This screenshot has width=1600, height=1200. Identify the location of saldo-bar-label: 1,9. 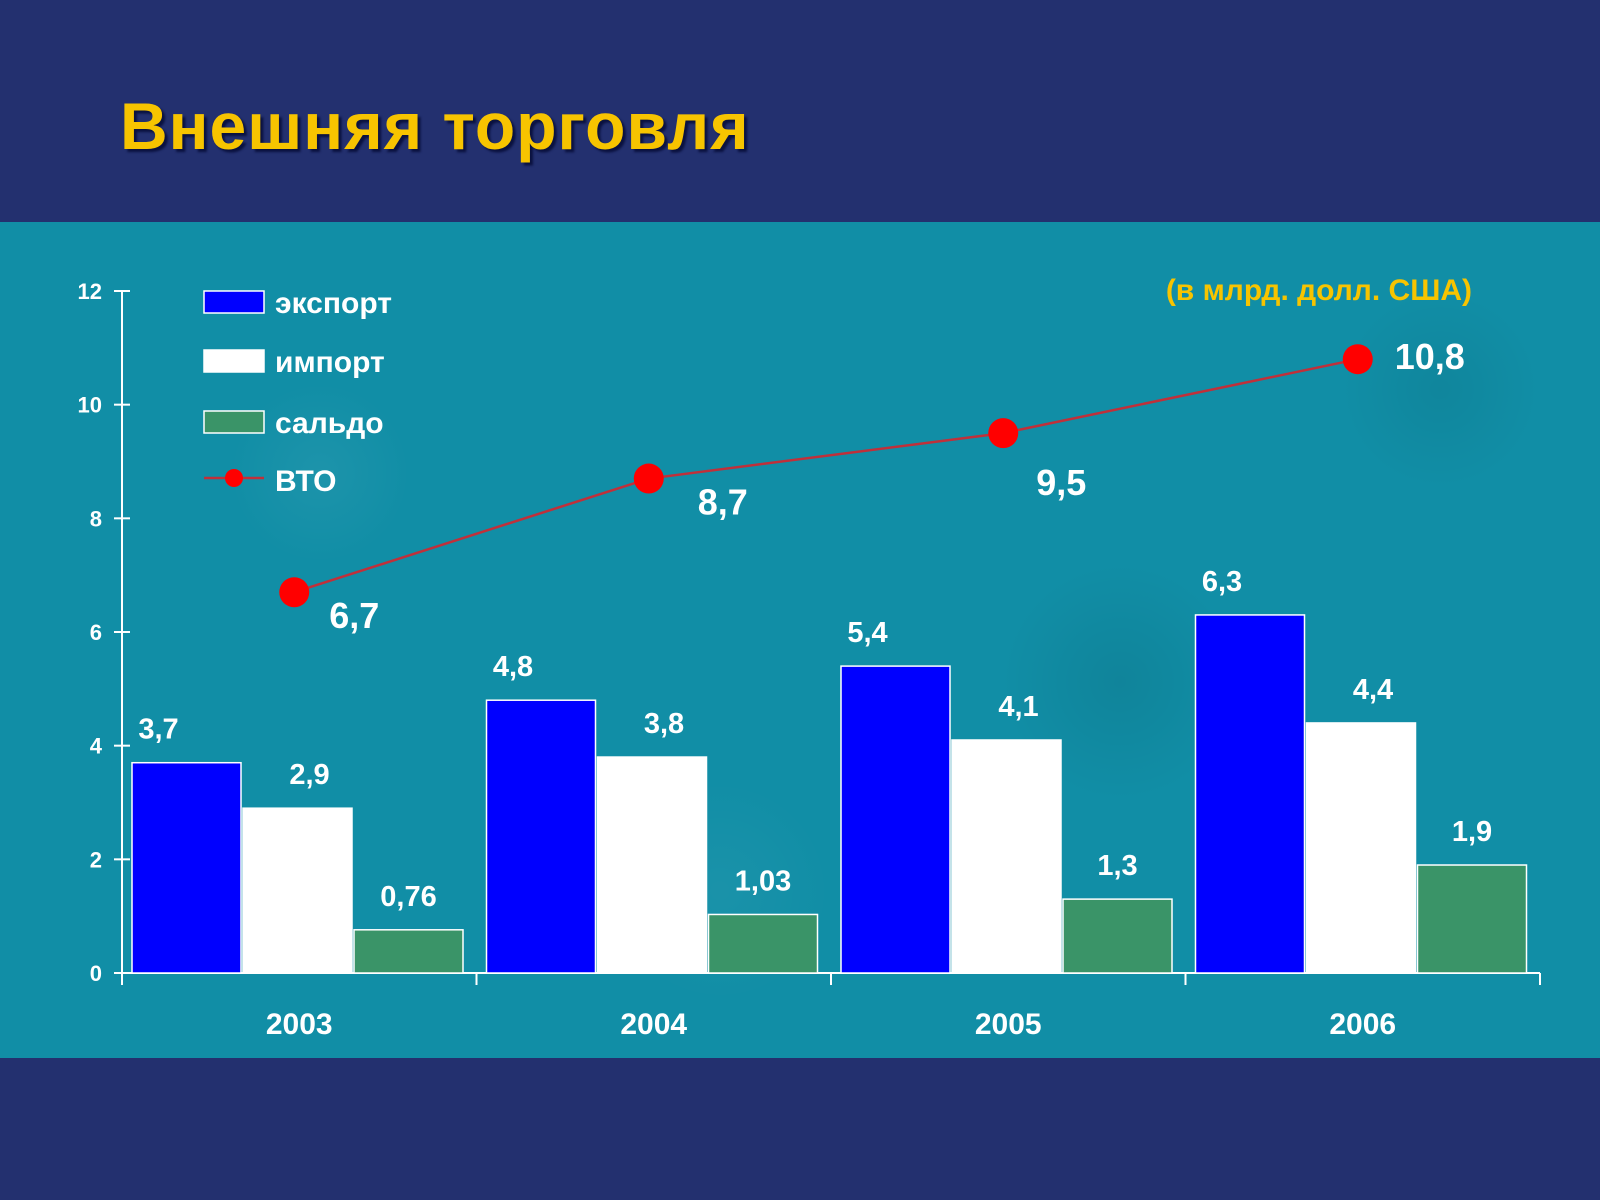
(1472, 832).